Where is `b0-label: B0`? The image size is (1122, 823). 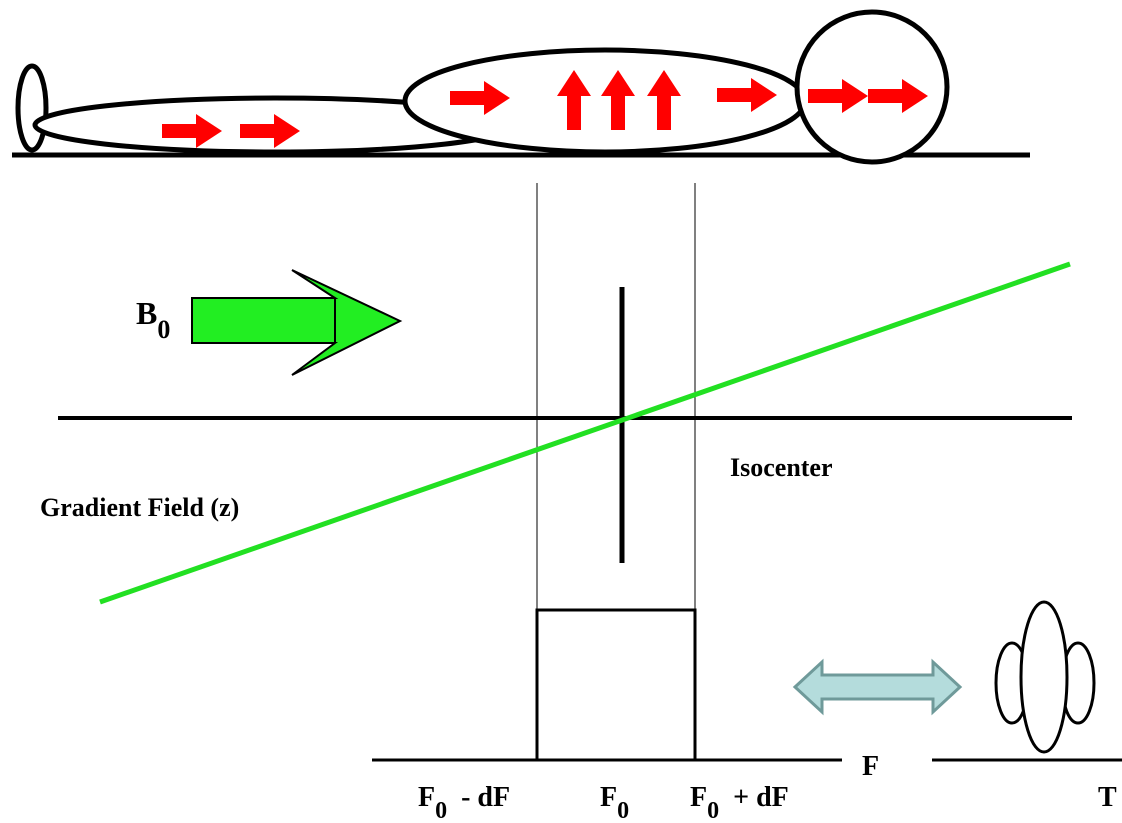 b0-label: B0 is located at coordinates (153, 319).